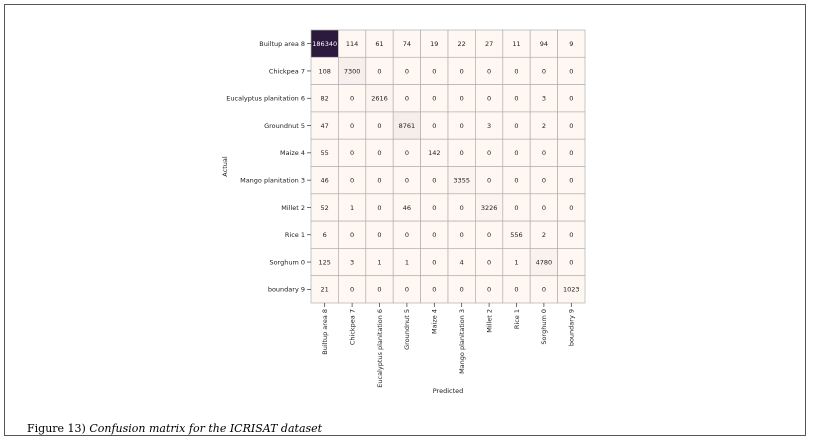  What do you see at coordinates (352, 327) in the screenshot?
I see `x-tick-label: Chickpea 7` at bounding box center [352, 327].